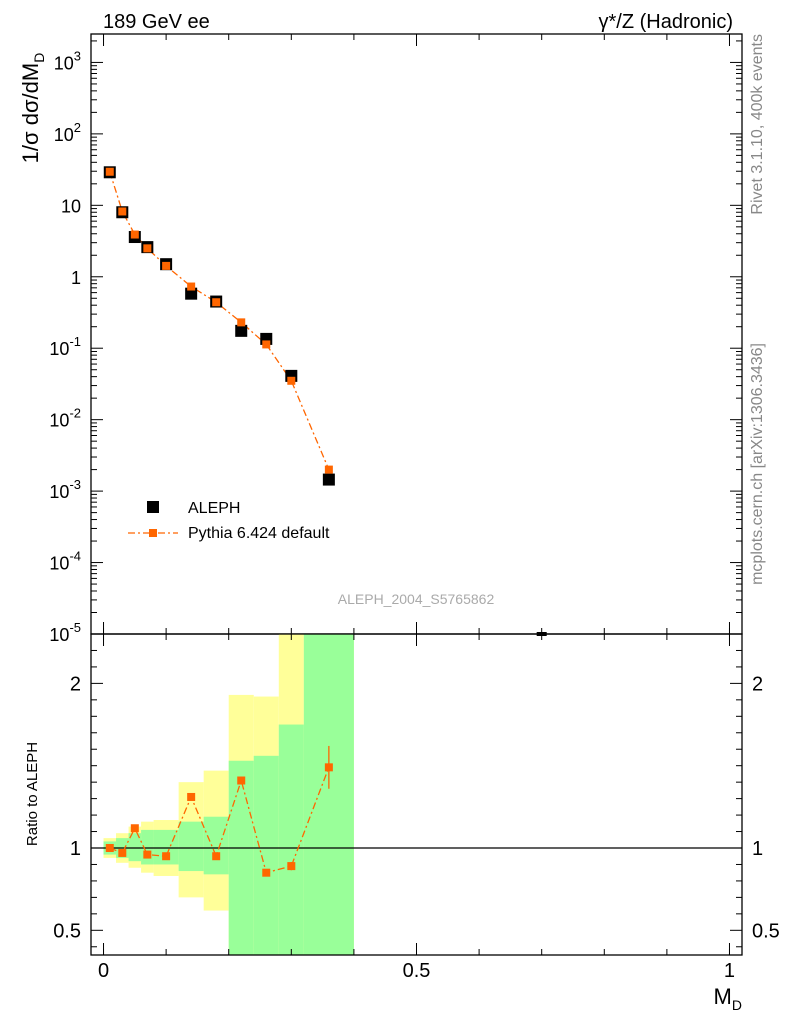 This screenshot has height=1024, width=786. I want to click on main-y-tick-label: 10⁻⁵, so click(65, 632).